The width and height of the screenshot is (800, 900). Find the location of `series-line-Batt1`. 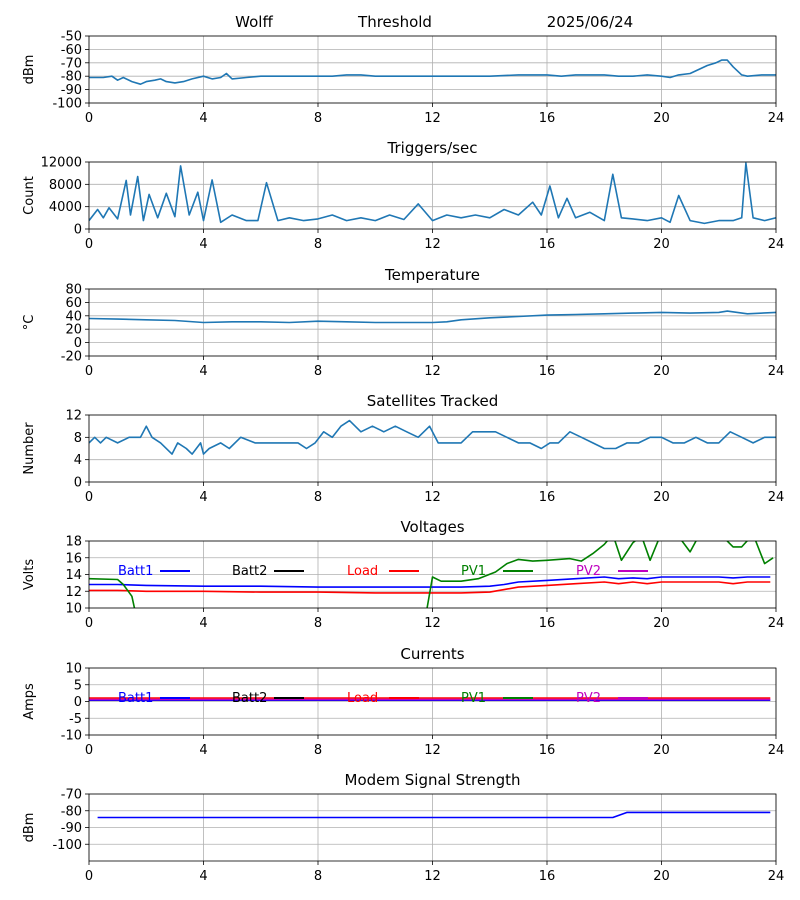

series-line-Batt1 is located at coordinates (430, 582).